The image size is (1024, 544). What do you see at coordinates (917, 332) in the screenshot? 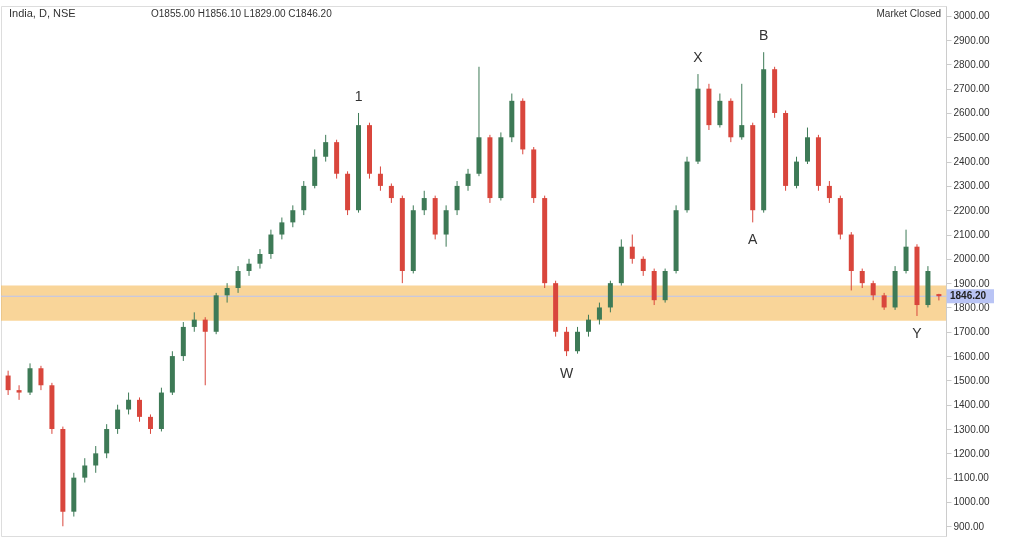
I see `annotation: Y` at bounding box center [917, 332].